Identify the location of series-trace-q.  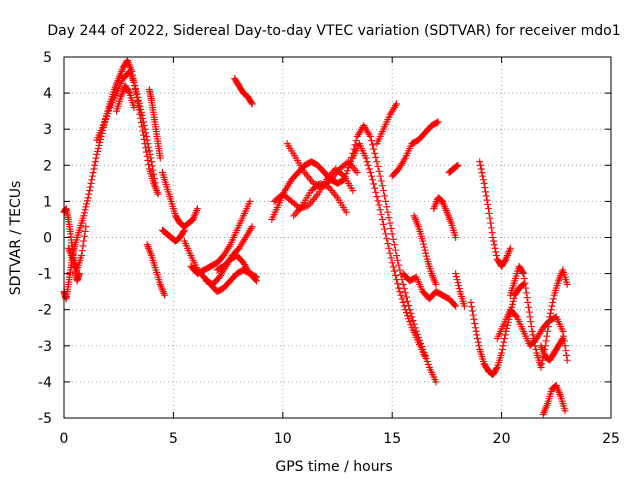
(322, 165).